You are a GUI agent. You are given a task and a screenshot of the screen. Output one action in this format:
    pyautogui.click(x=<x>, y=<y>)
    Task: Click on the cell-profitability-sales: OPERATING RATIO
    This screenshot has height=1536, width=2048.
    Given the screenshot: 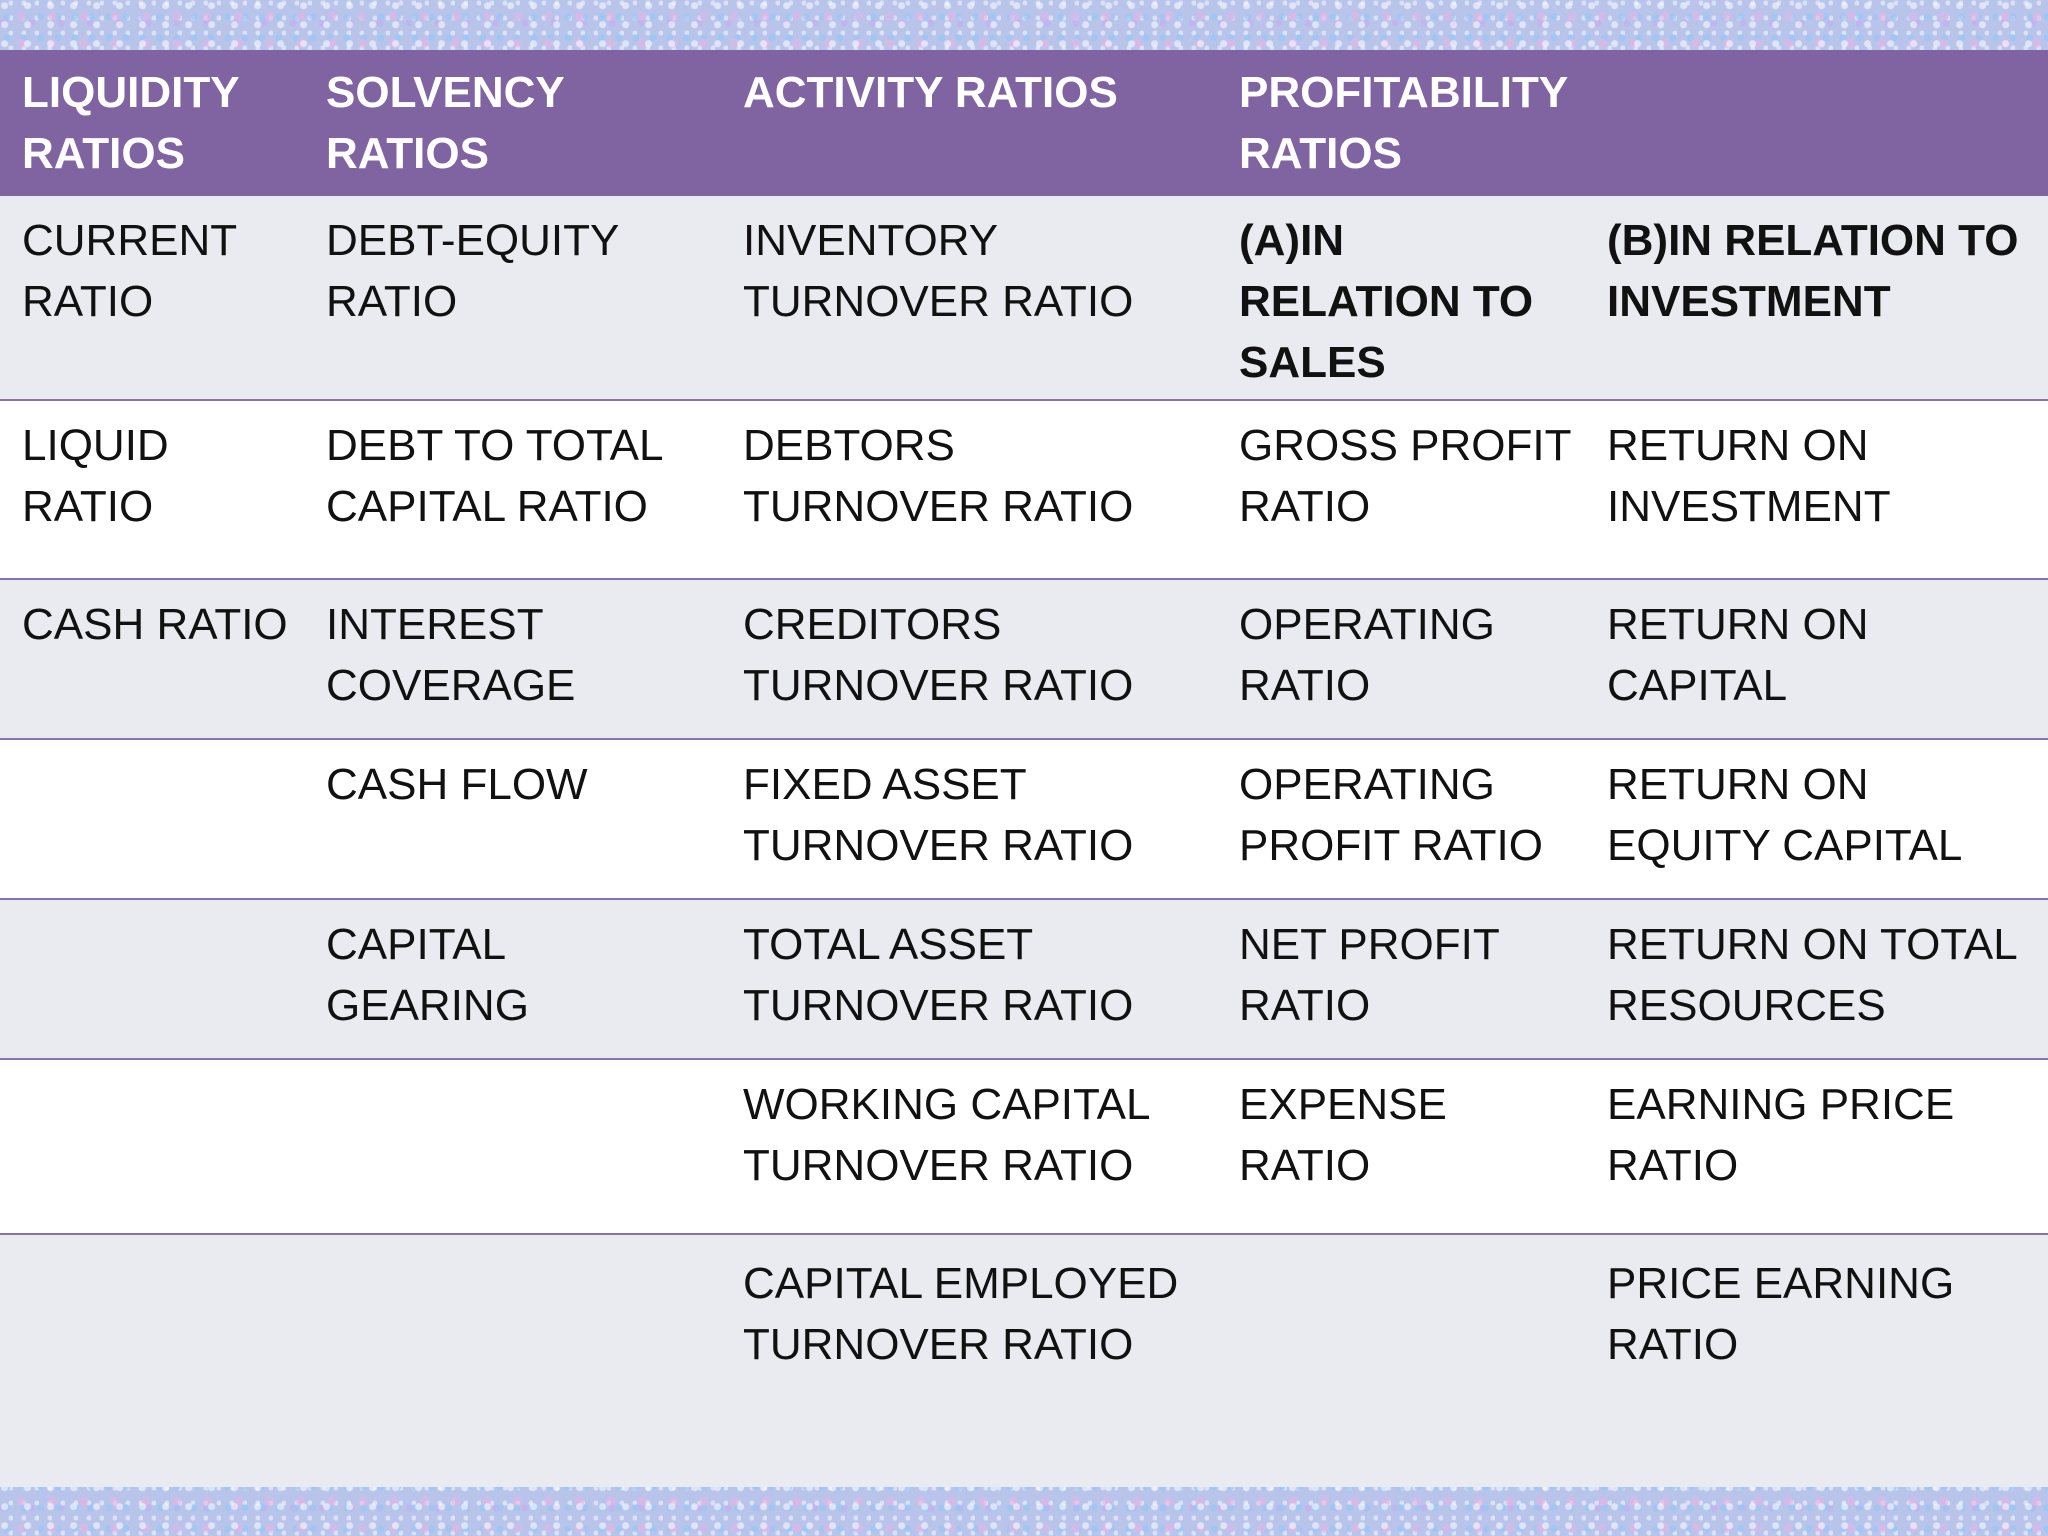 What is the action you would take?
    pyautogui.click(x=1367, y=655)
    